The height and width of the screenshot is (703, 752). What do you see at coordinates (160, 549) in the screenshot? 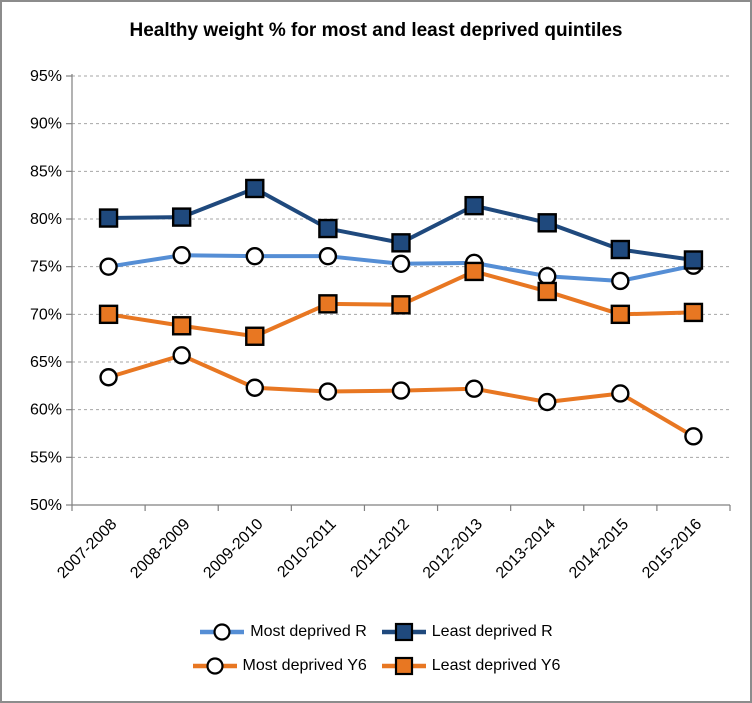
I see `x-axis-tick-label: 2008-2009` at bounding box center [160, 549].